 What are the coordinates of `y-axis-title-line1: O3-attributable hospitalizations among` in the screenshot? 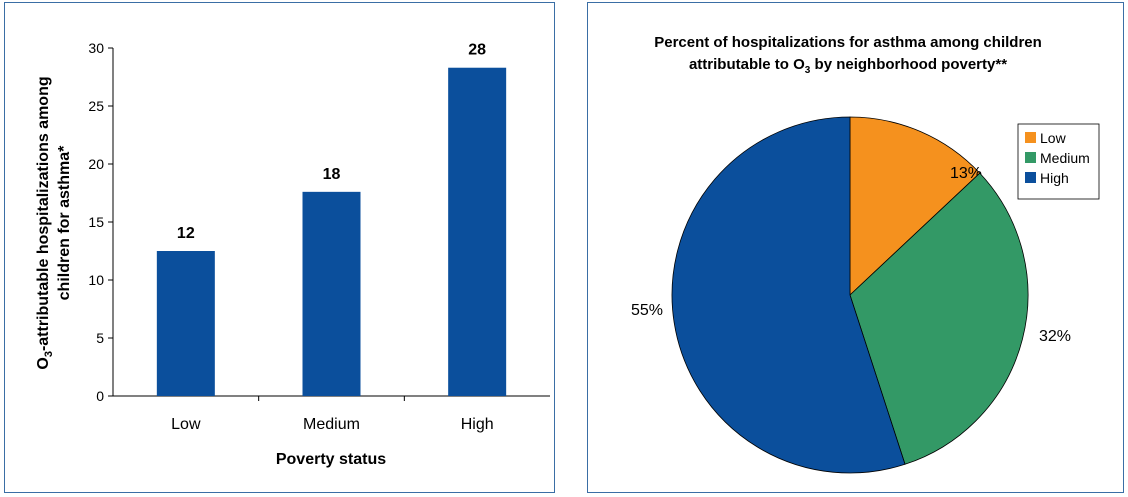 It's located at (45, 222).